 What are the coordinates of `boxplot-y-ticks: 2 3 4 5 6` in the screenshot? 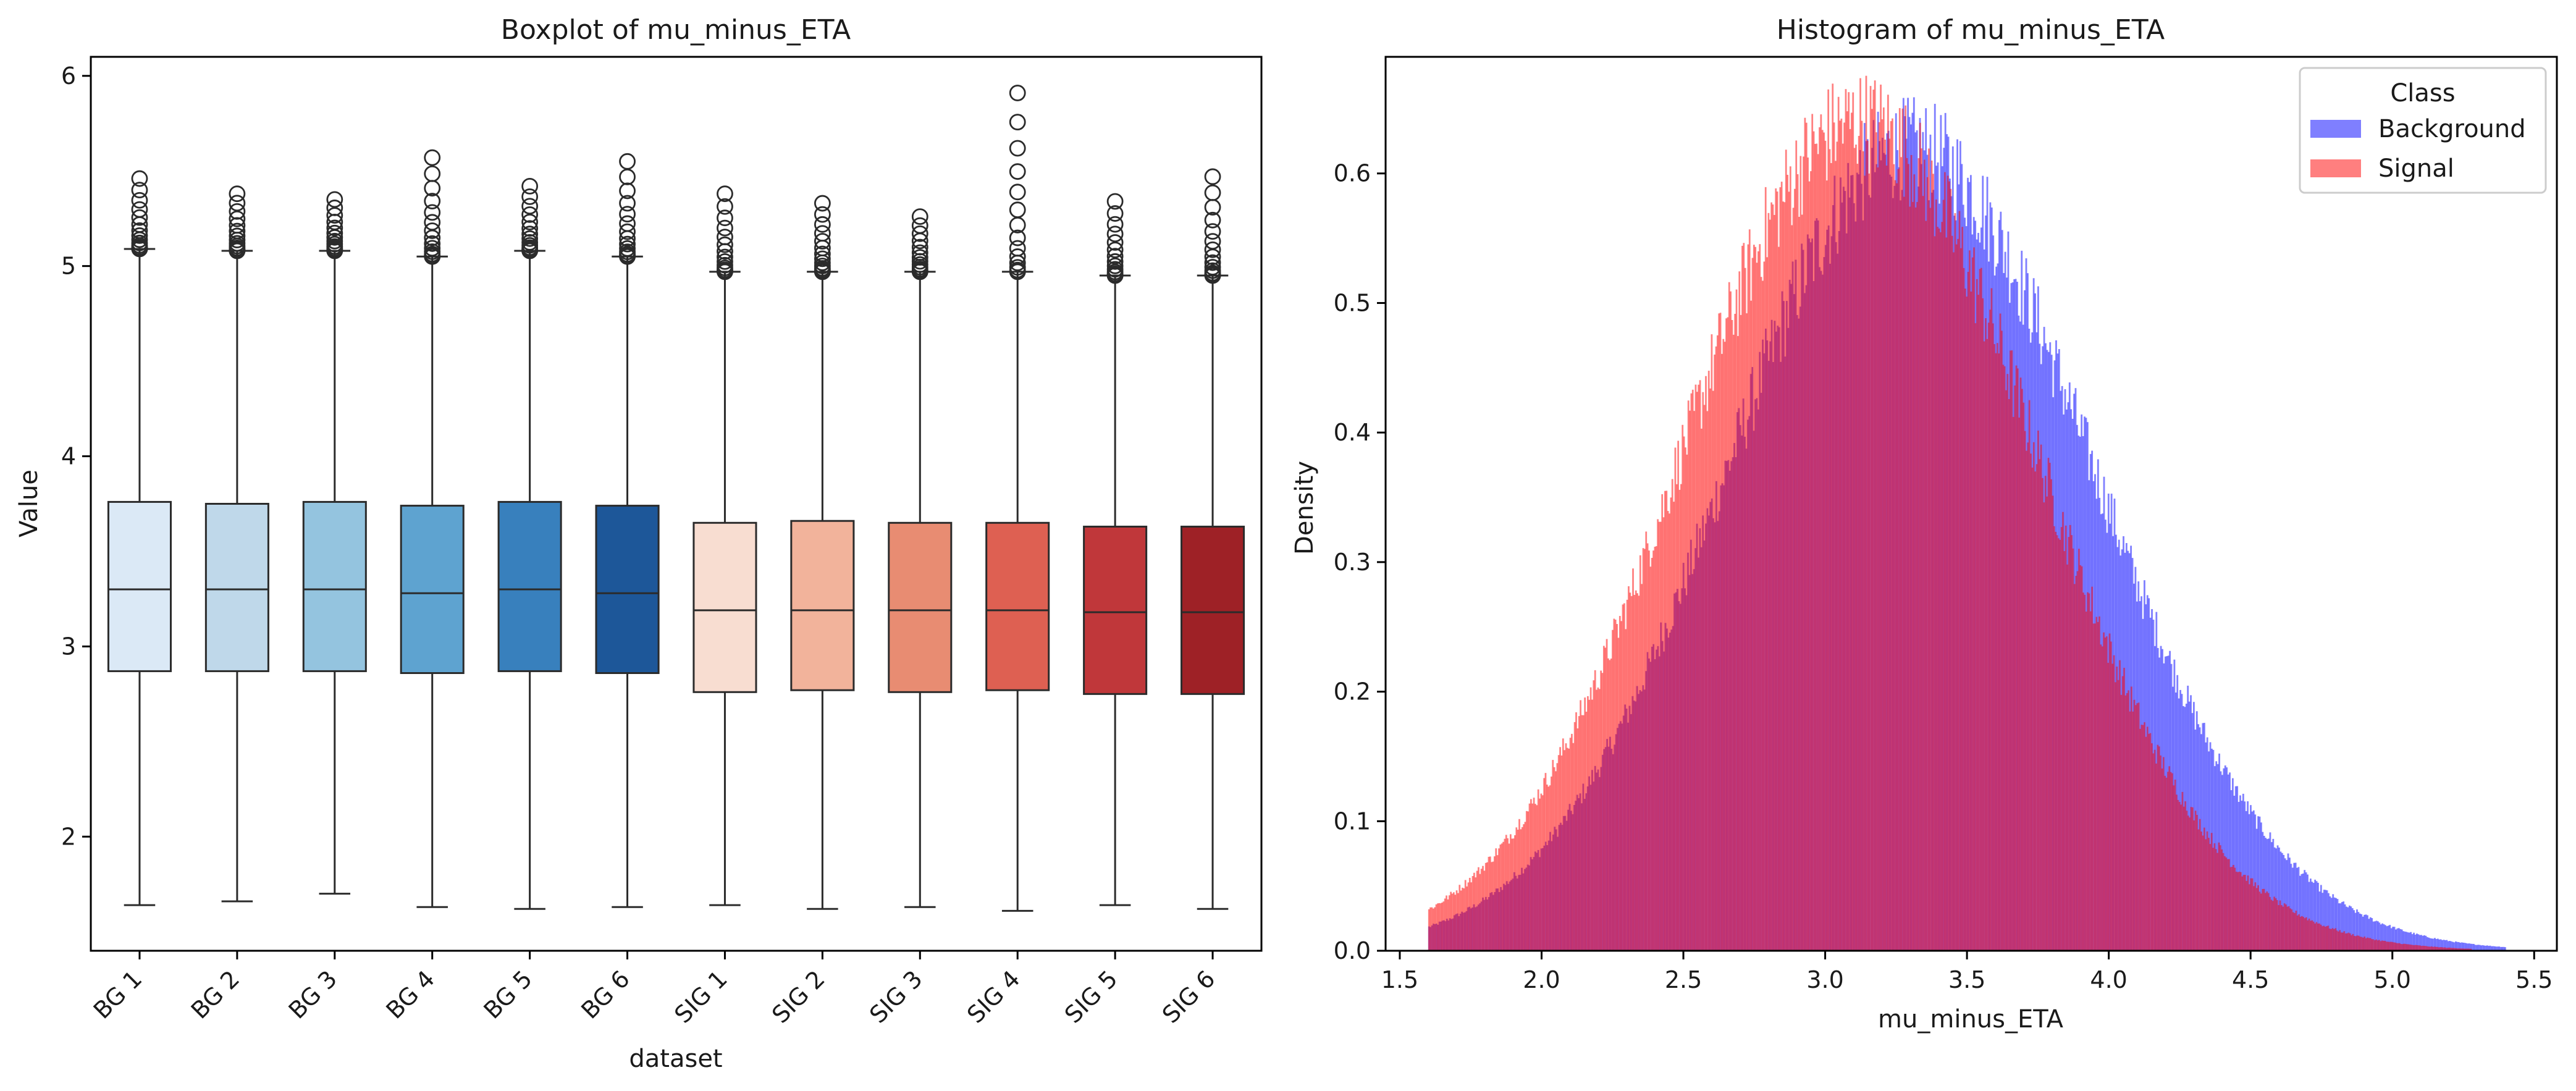 It's located at (76, 456).